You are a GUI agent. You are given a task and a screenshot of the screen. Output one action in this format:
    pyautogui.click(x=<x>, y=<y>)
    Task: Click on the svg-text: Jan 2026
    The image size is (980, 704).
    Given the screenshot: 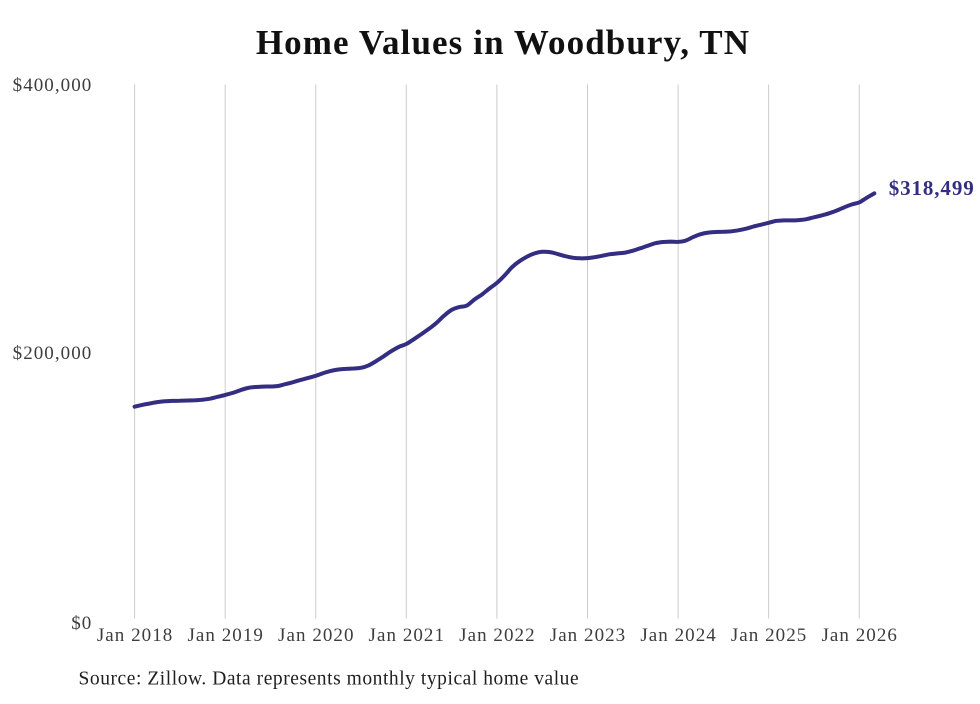 What is the action you would take?
    pyautogui.click(x=859, y=635)
    